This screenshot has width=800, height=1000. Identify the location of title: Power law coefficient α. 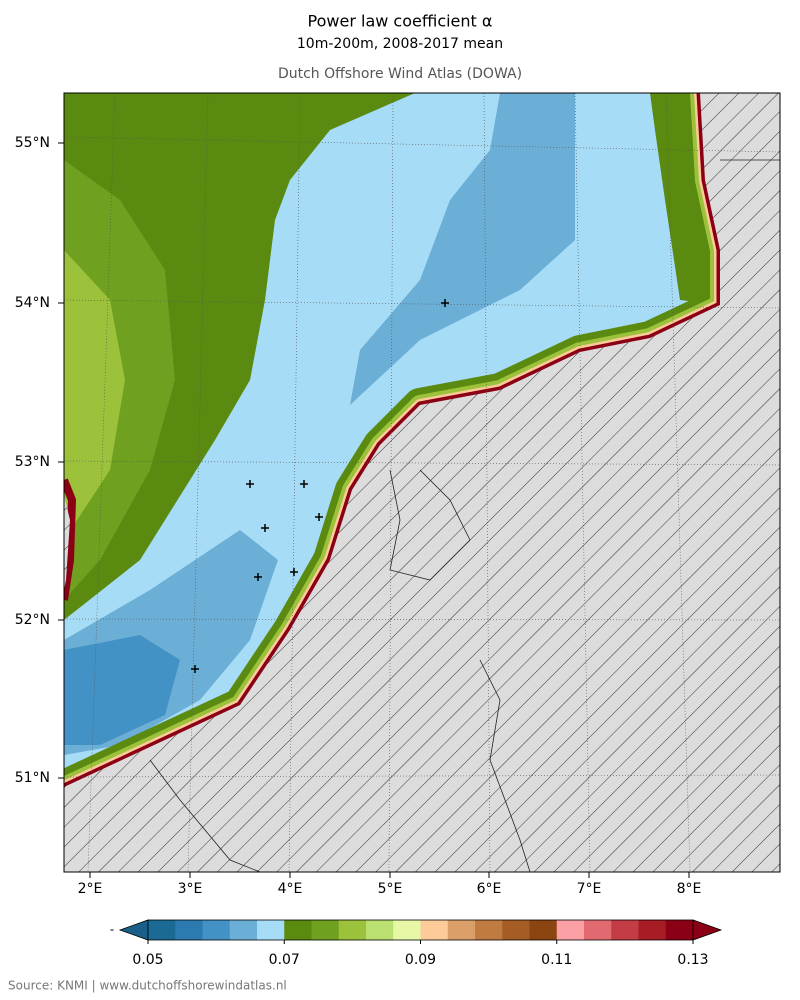
(400, 21).